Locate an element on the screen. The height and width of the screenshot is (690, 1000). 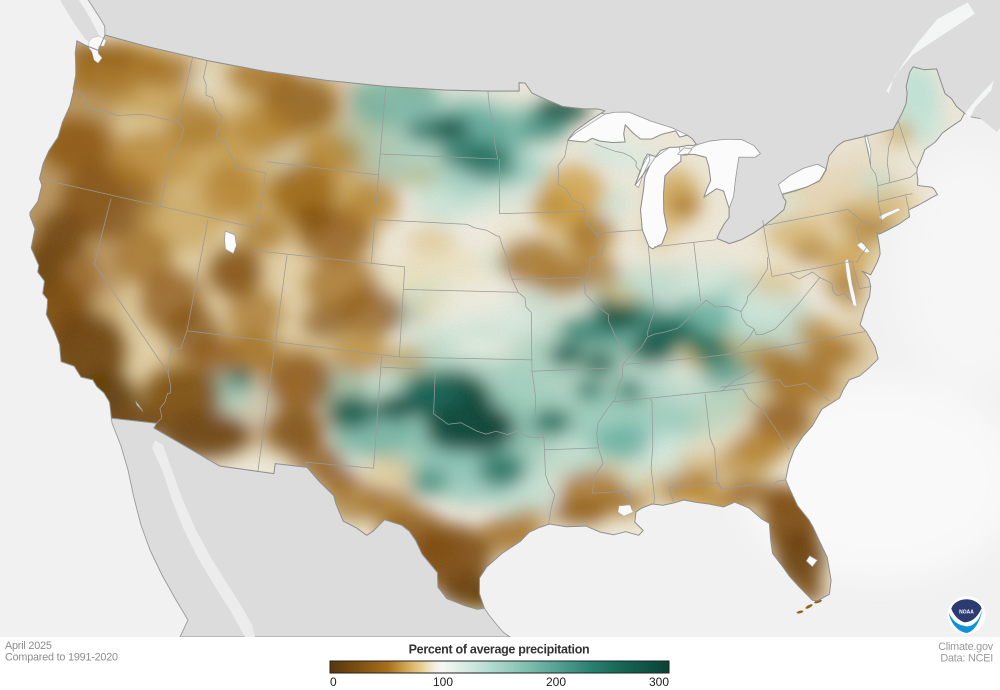
svg-text: 200 is located at coordinates (556, 682).